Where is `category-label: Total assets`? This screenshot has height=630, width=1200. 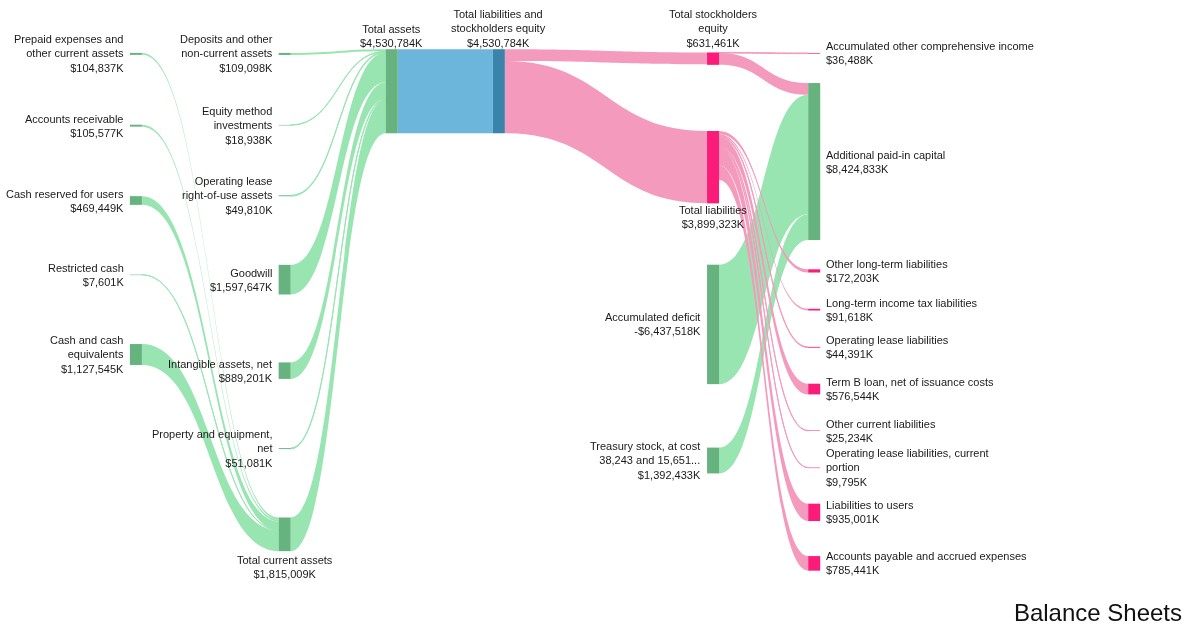 category-label: Total assets is located at coordinates (391, 29).